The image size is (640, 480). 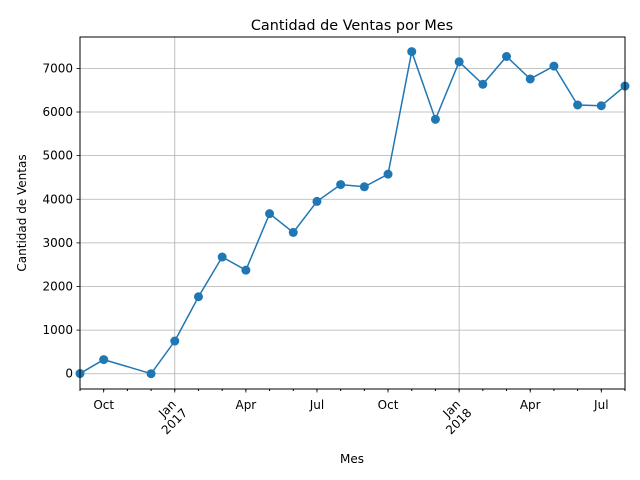 What do you see at coordinates (57, 286) in the screenshot?
I see `y-tick-label: 2000` at bounding box center [57, 286].